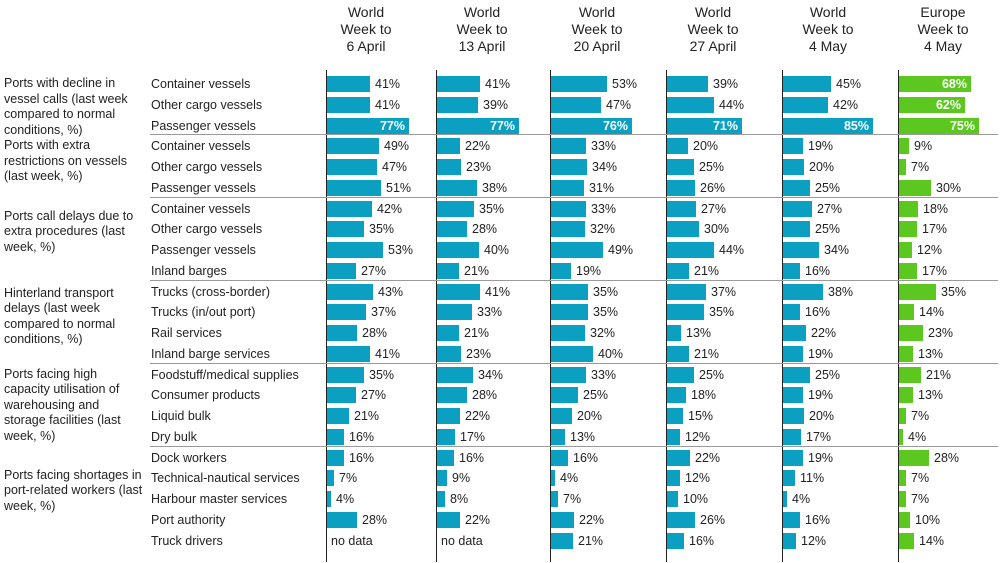 The height and width of the screenshot is (563, 1000). I want to click on value-label: 76%, so click(615, 125).